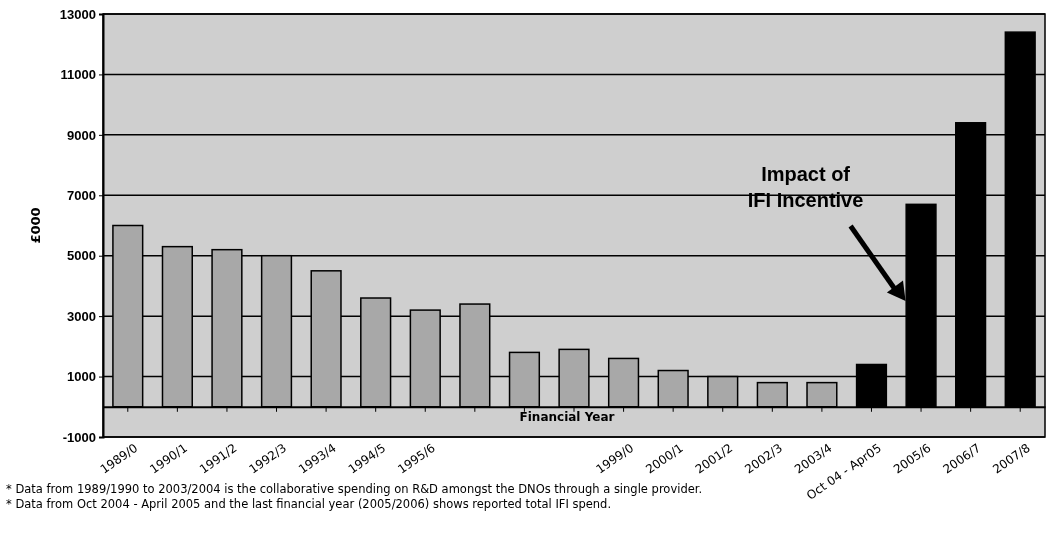 The height and width of the screenshot is (542, 1048). What do you see at coordinates (81, 377) in the screenshot?
I see `y-tick-label: 1000` at bounding box center [81, 377].